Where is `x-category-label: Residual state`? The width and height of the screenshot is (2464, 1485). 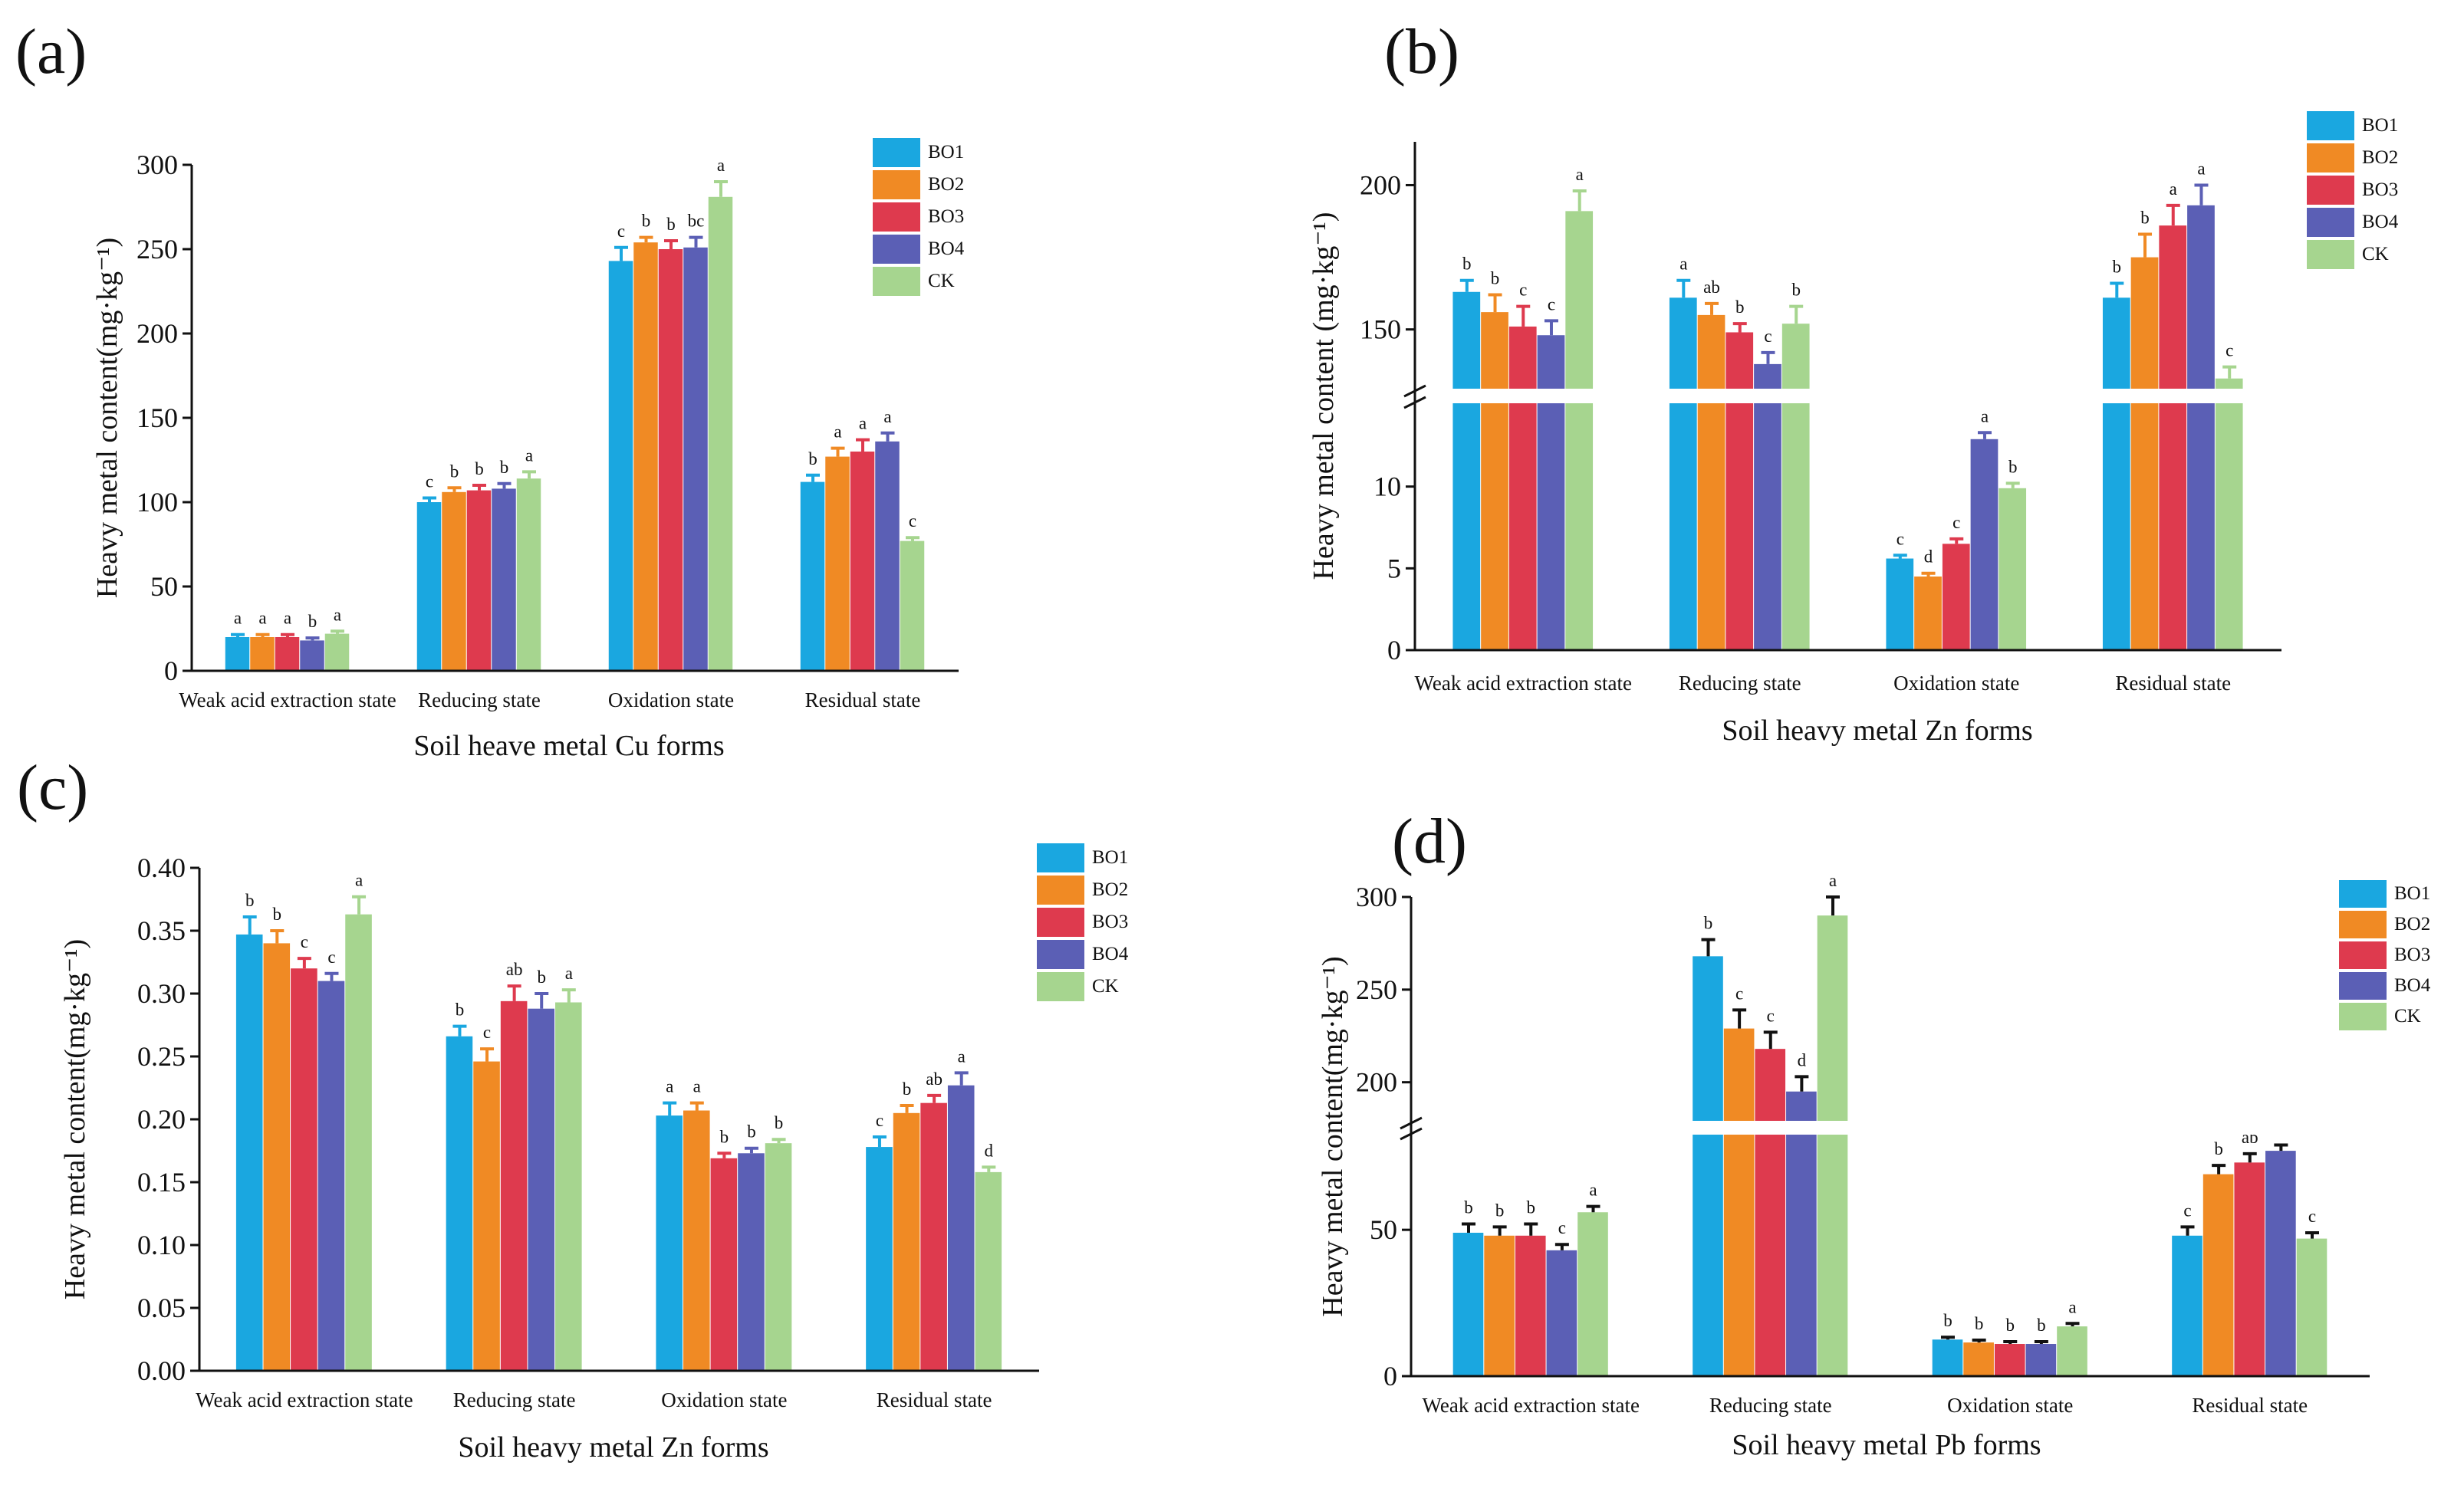
x-category-label: Residual state is located at coordinates (2250, 1405).